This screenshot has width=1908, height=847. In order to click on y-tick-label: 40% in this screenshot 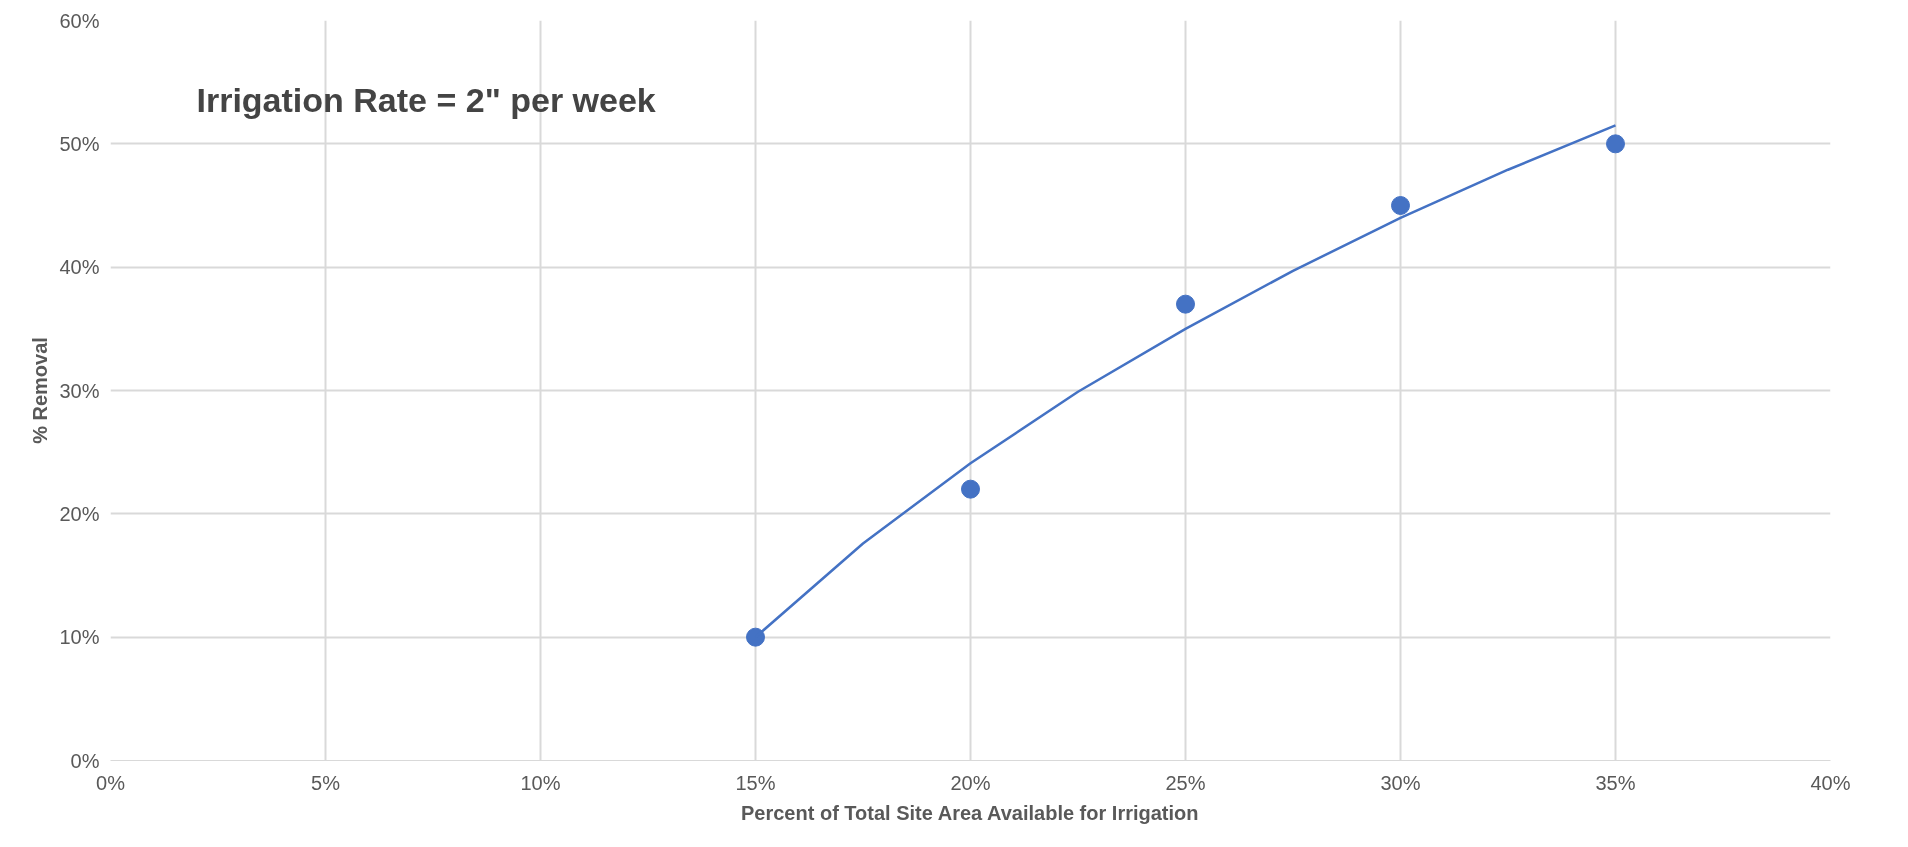, I will do `click(79, 267)`.